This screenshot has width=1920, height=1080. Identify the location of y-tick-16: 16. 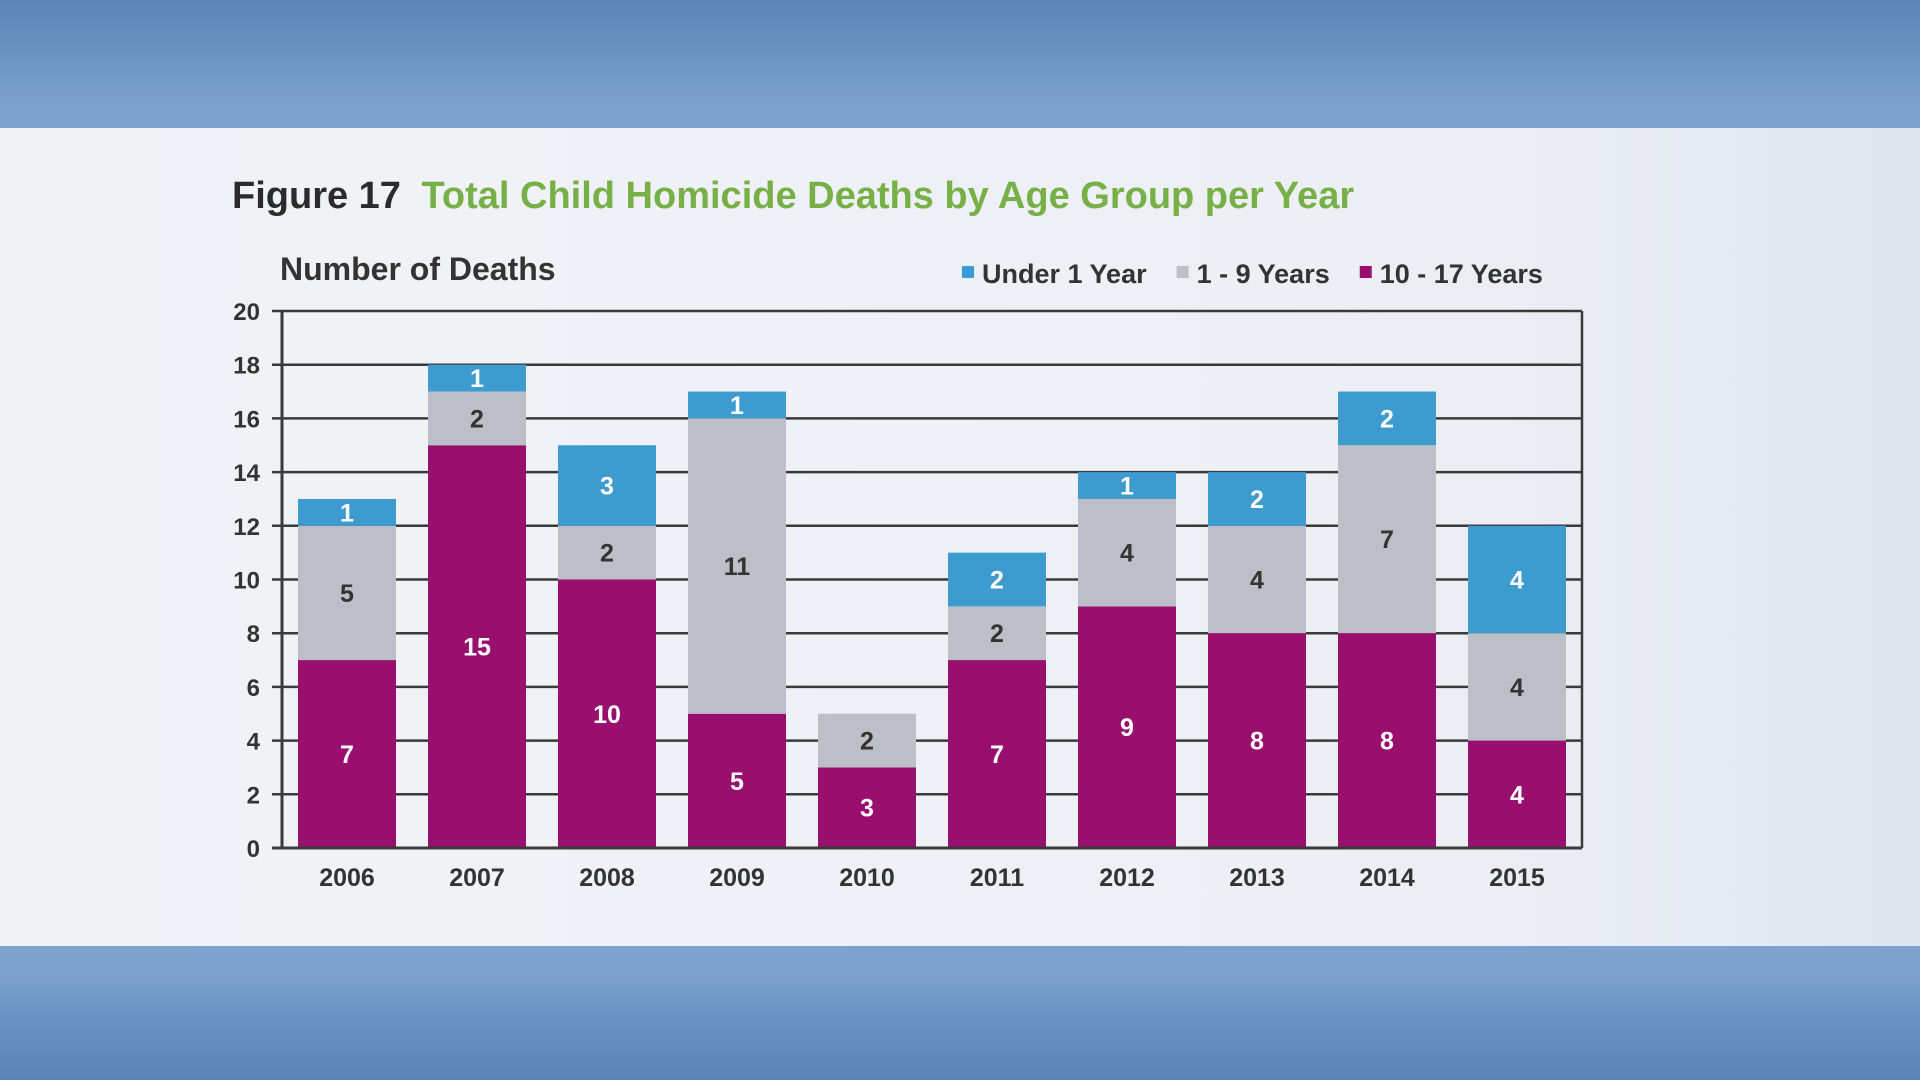
(246, 419).